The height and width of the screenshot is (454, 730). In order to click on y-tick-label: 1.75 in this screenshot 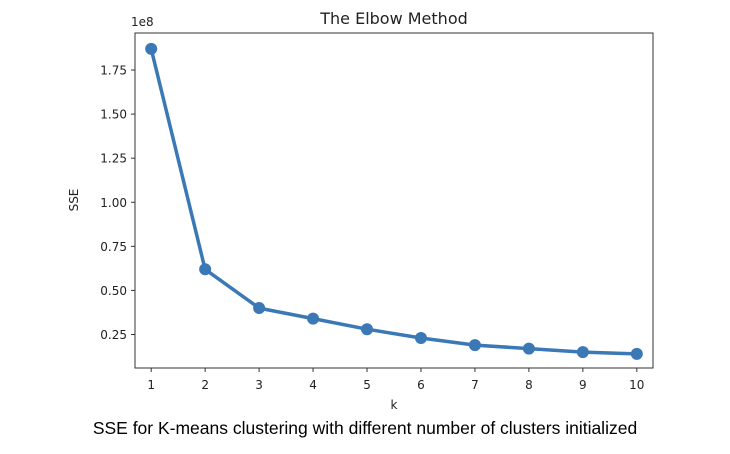, I will do `click(113, 71)`.